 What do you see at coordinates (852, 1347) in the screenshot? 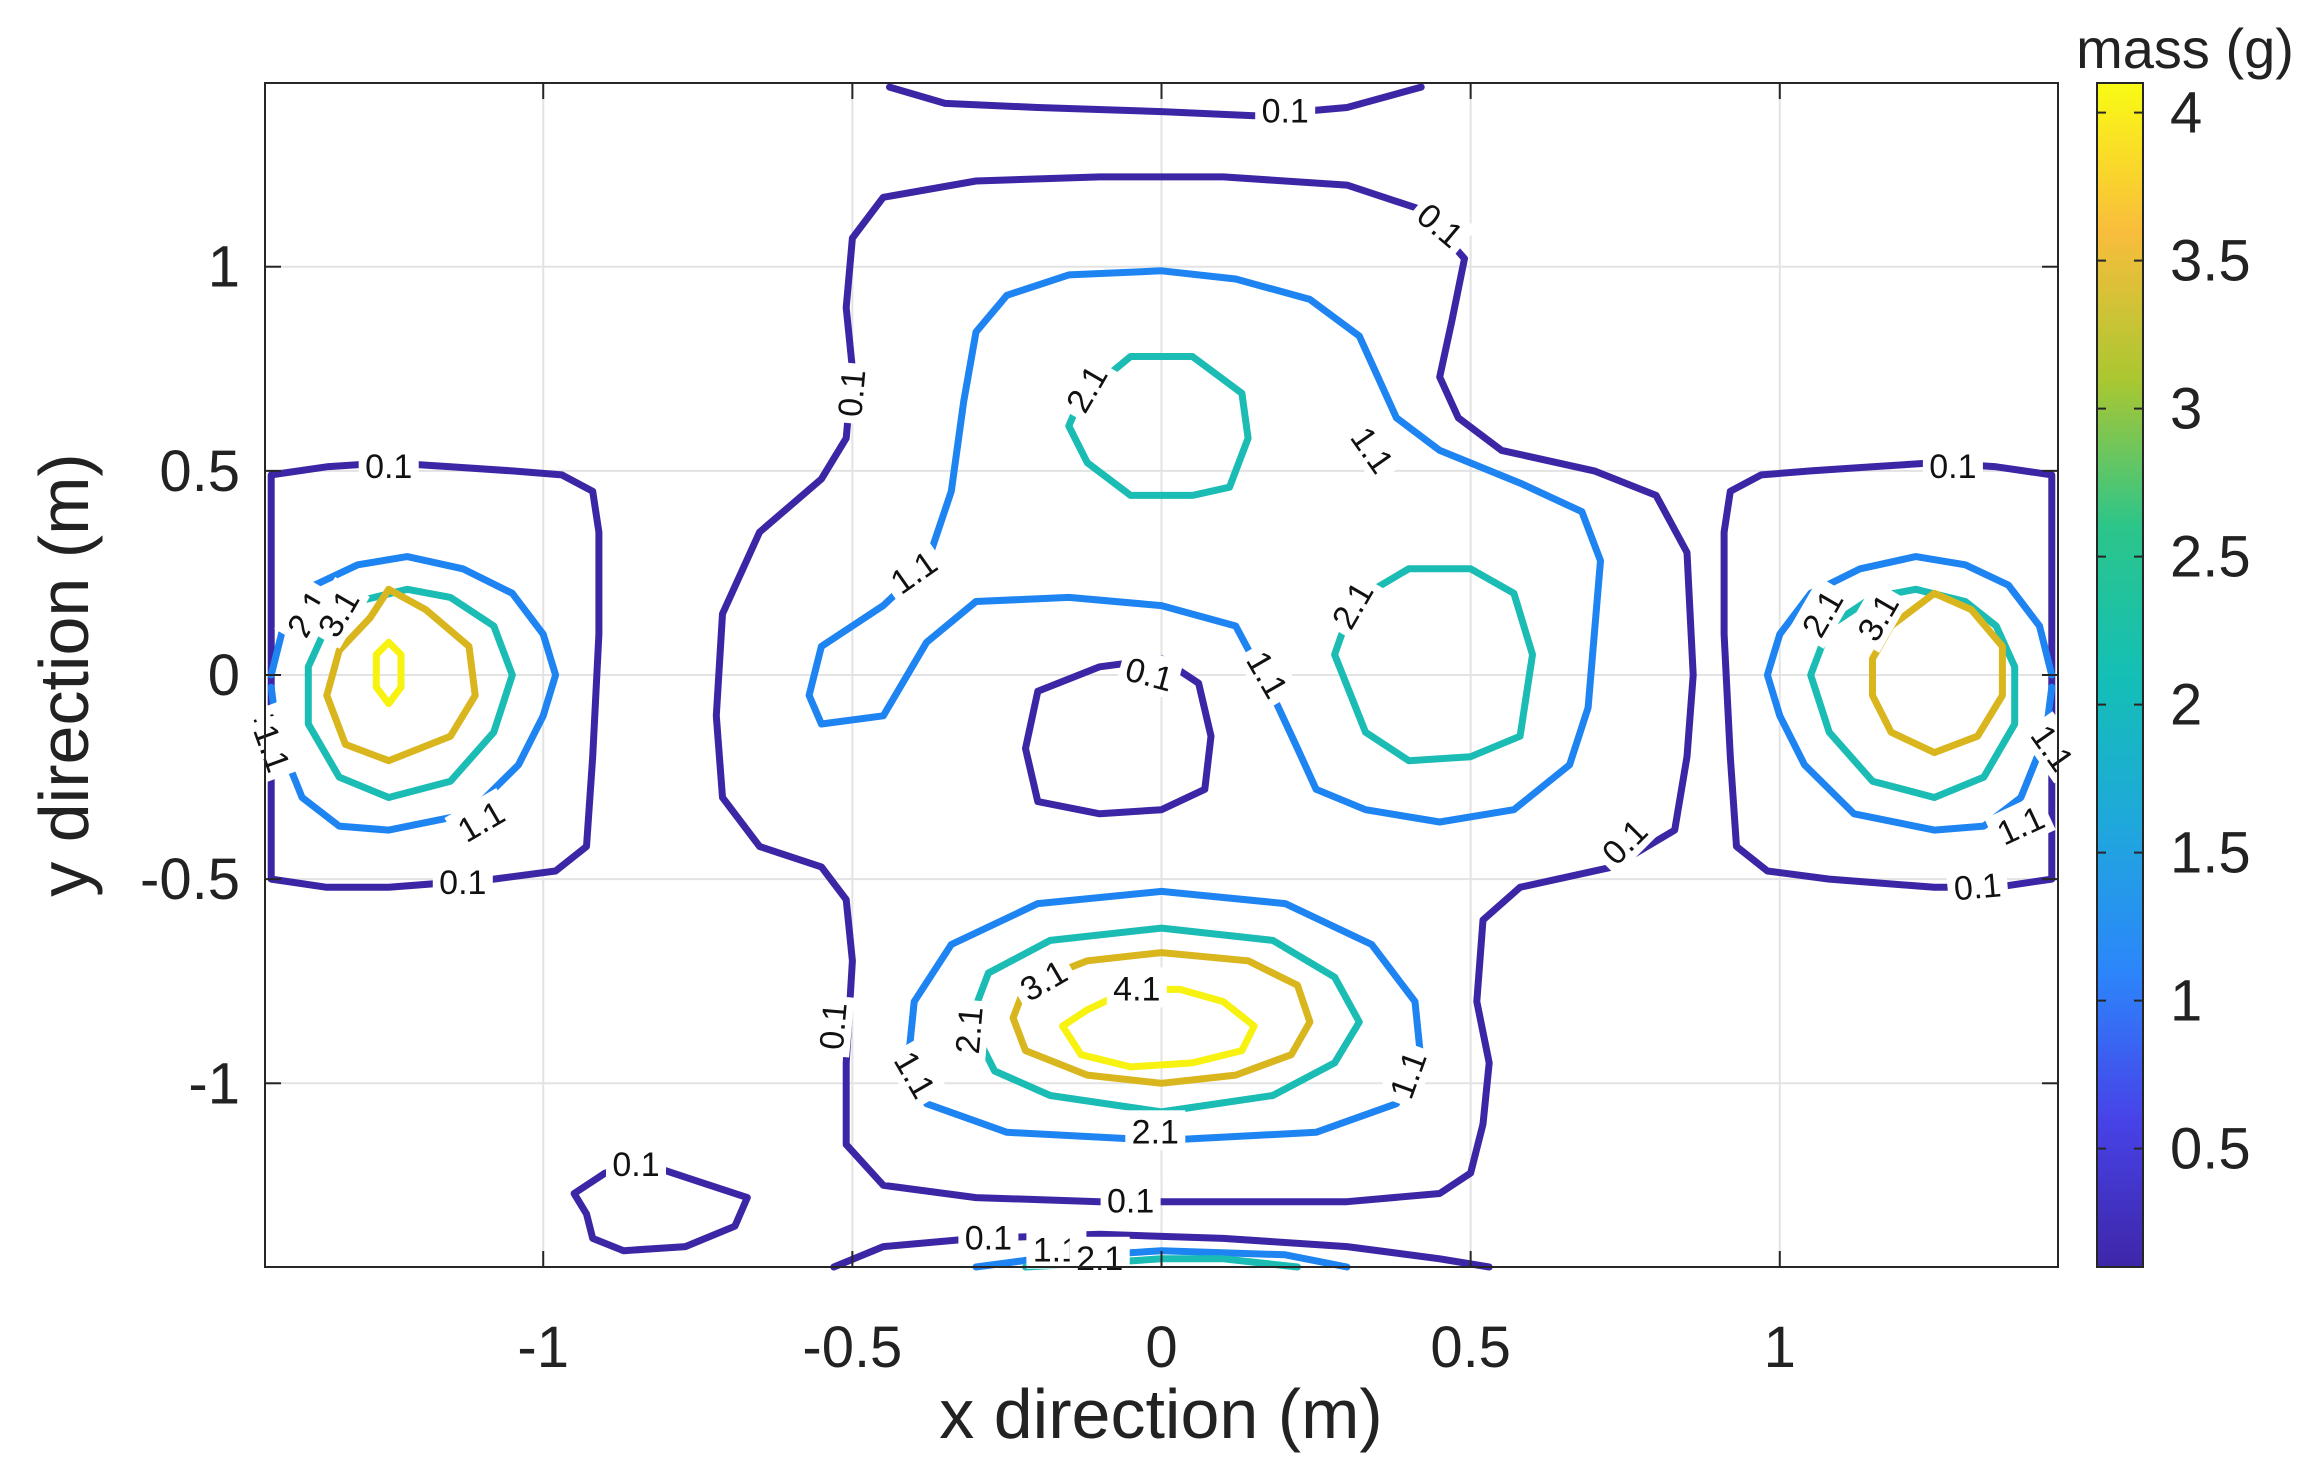
I see `x-tick-label: -0.5` at bounding box center [852, 1347].